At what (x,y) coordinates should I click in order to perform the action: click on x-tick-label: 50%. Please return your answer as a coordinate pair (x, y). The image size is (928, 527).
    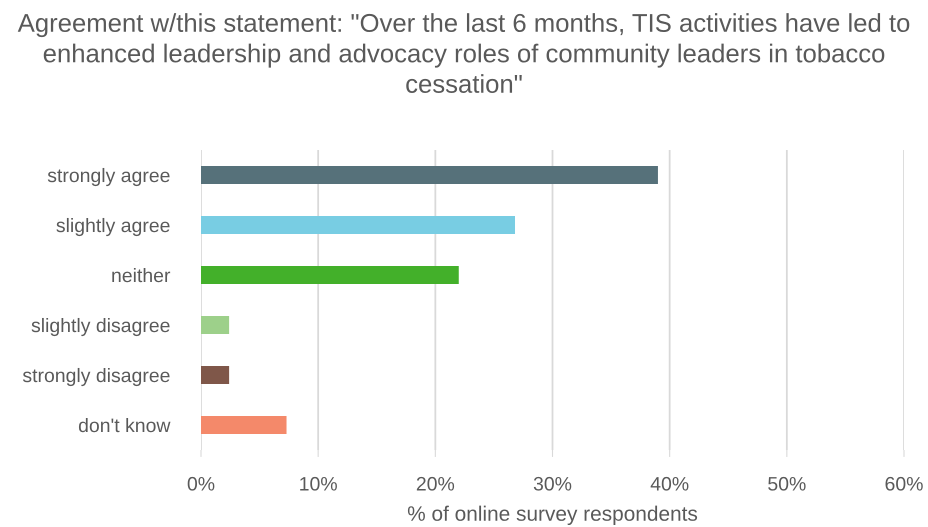
    Looking at the image, I should click on (787, 483).